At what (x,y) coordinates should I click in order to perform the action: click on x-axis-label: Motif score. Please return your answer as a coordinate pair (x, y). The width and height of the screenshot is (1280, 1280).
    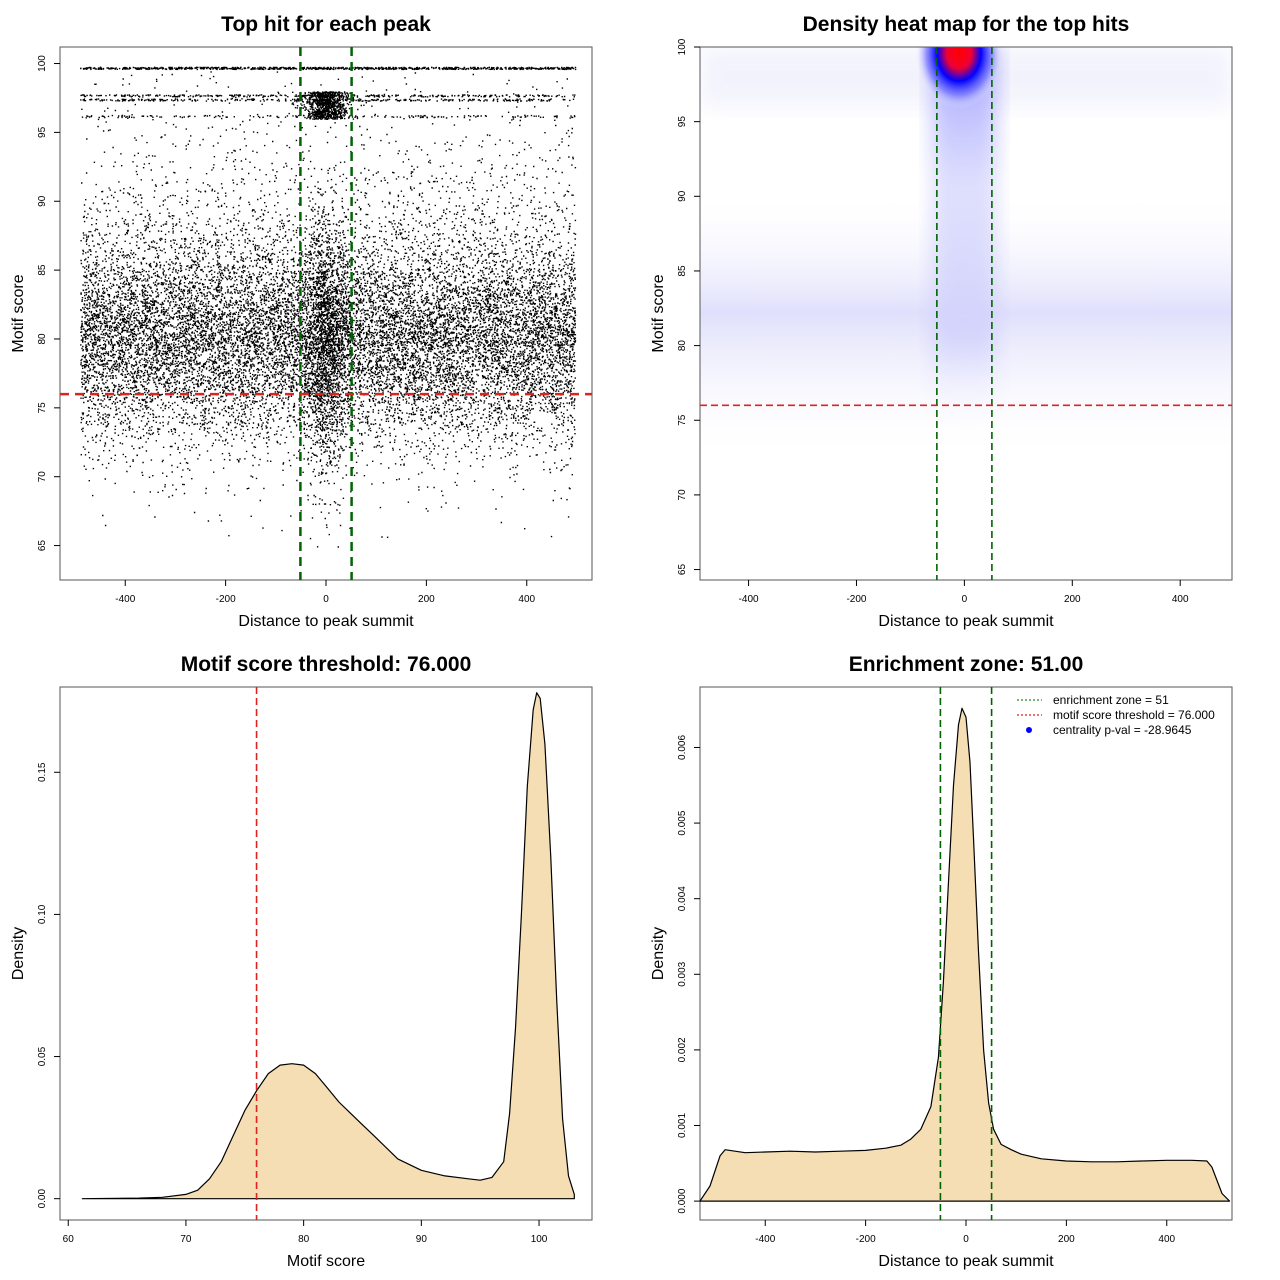
    Looking at the image, I should click on (326, 1261).